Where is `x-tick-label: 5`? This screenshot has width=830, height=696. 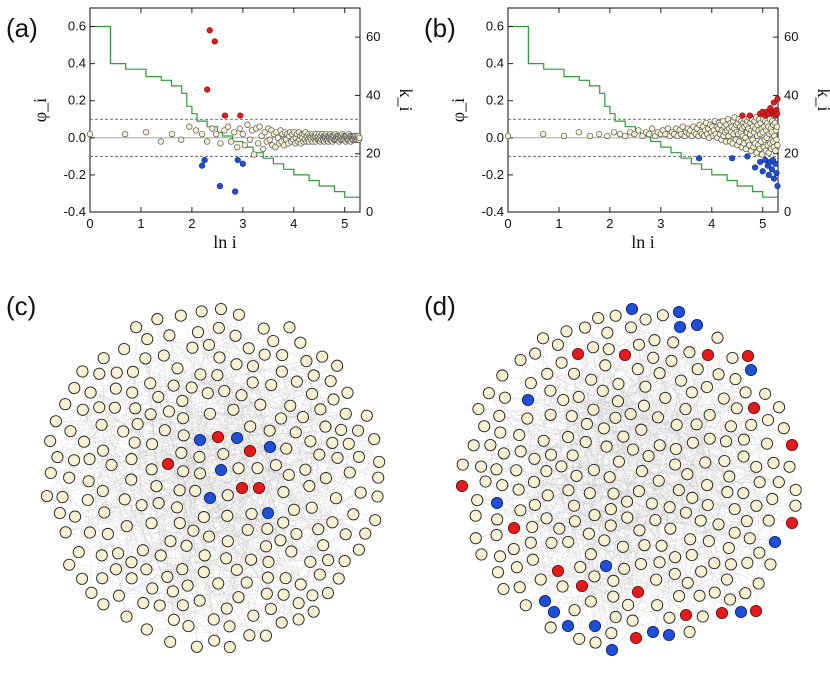 x-tick-label: 5 is located at coordinates (344, 223).